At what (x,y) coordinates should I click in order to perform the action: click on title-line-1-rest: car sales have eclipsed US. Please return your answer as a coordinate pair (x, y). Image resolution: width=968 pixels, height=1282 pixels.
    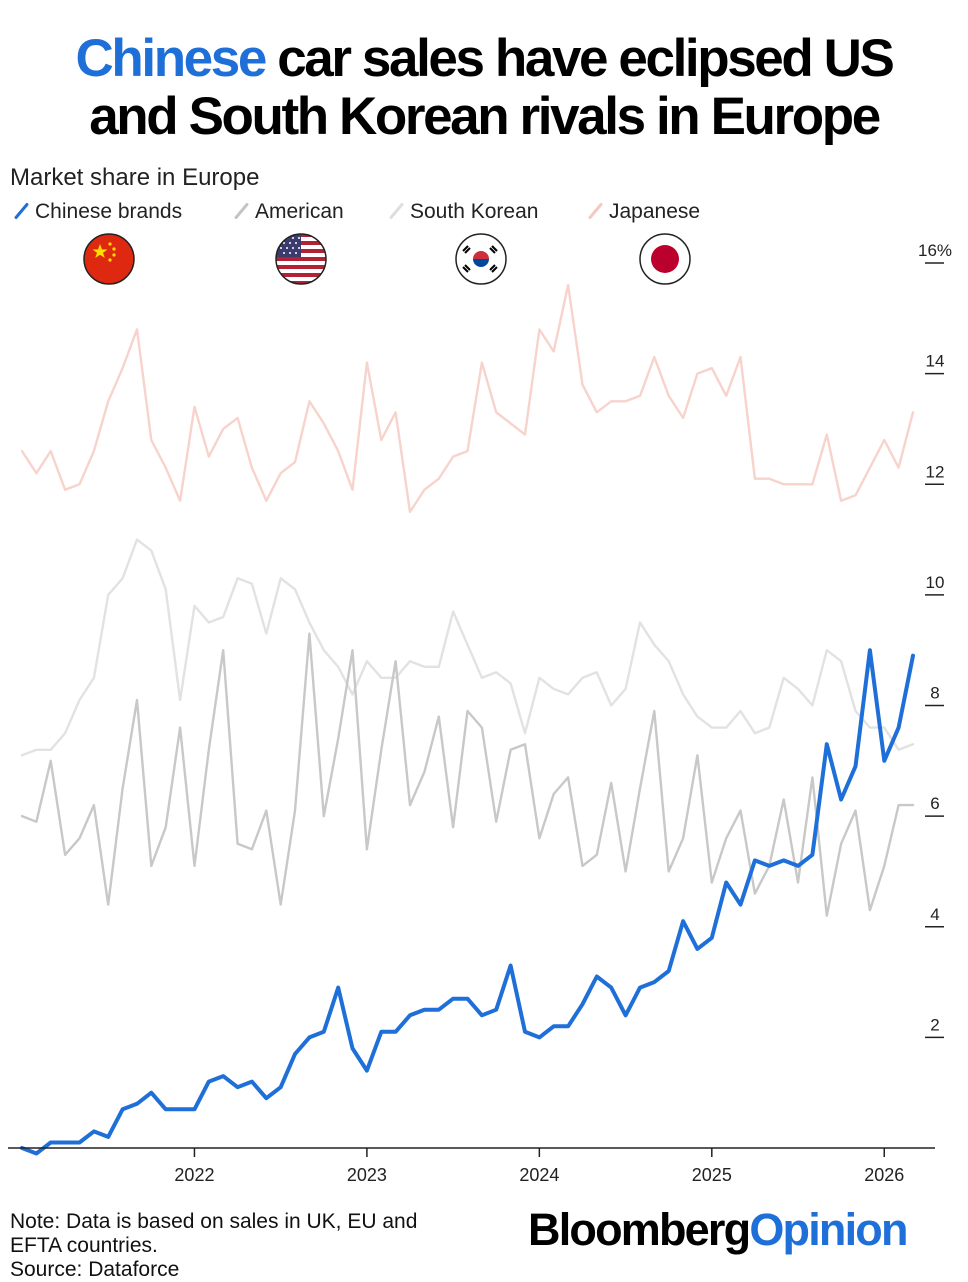
    Looking at the image, I should click on (579, 58).